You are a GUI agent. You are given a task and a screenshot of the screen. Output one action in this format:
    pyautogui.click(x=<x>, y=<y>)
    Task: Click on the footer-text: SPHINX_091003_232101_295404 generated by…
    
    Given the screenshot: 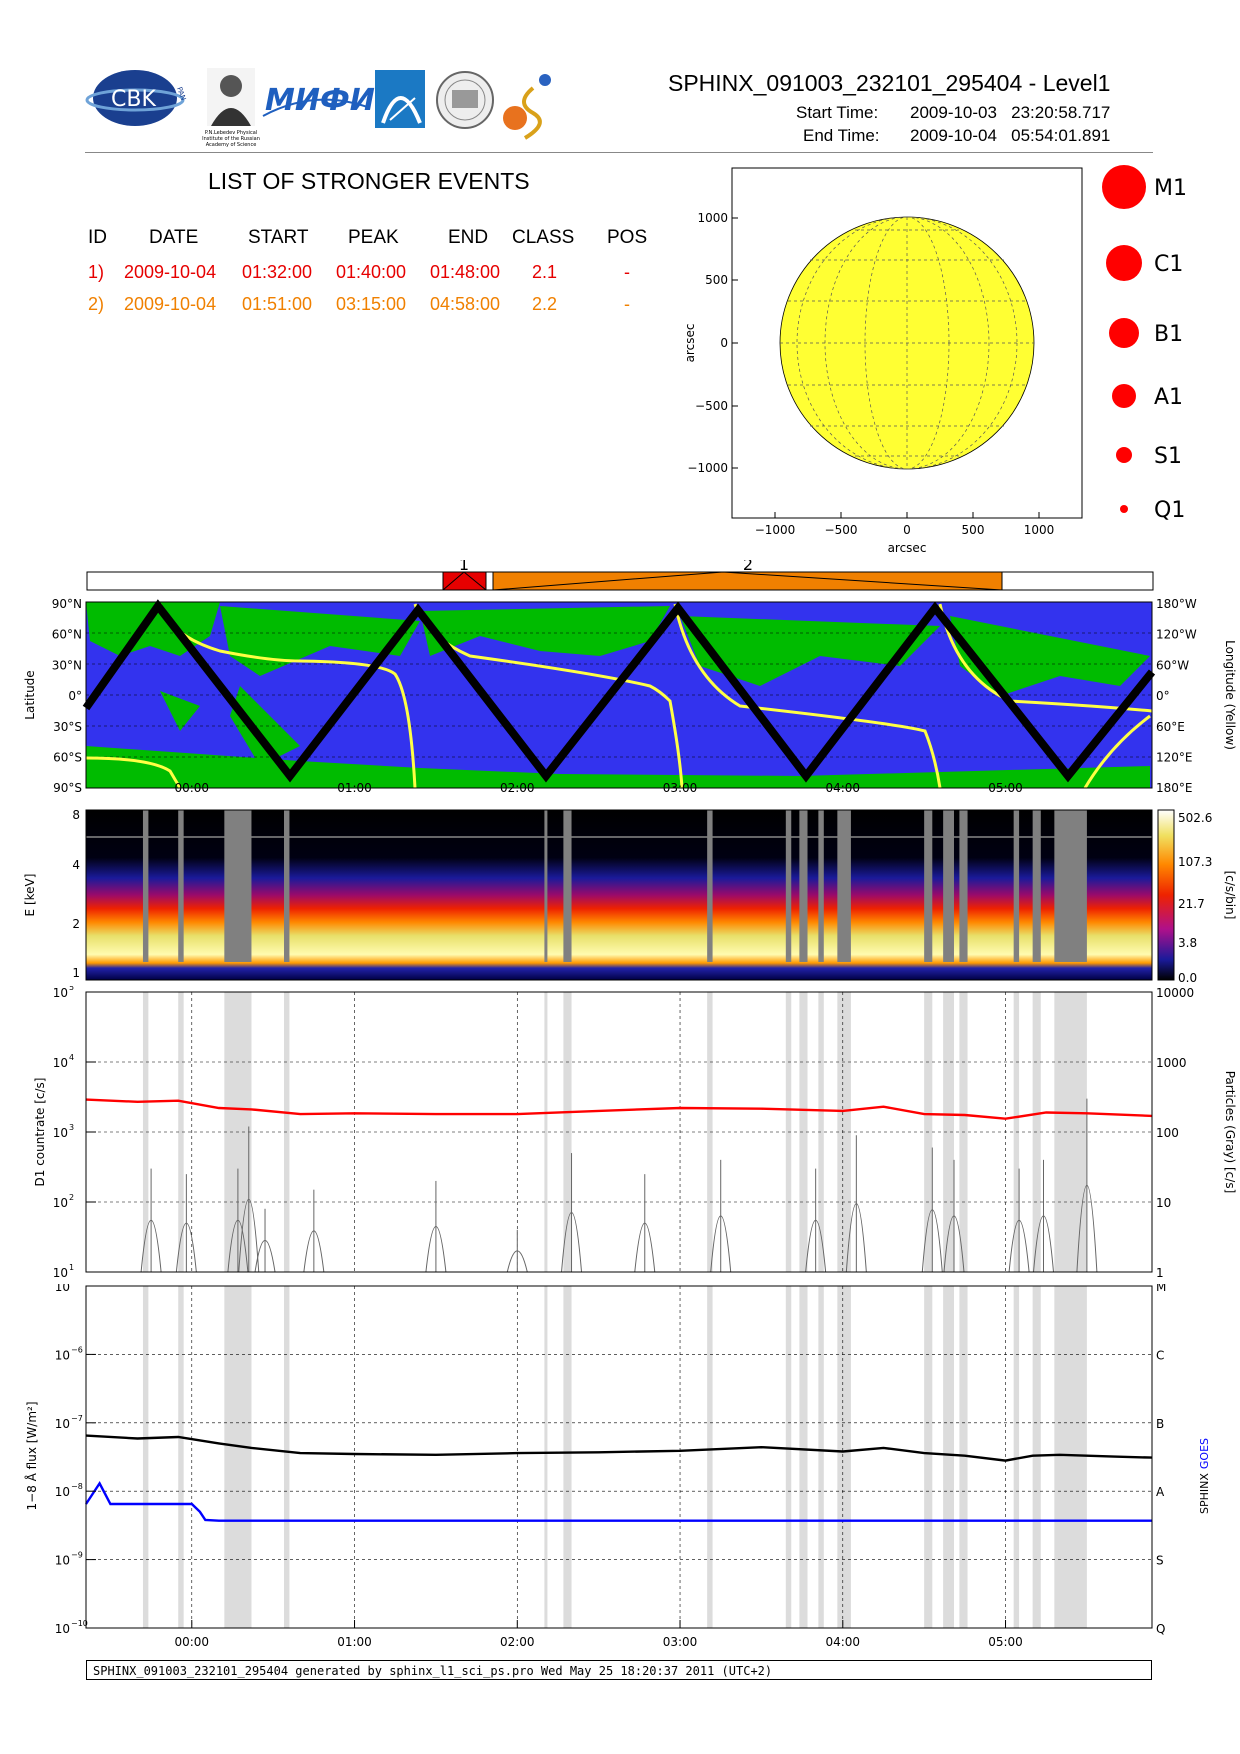 What is the action you would take?
    pyautogui.click(x=433, y=1671)
    